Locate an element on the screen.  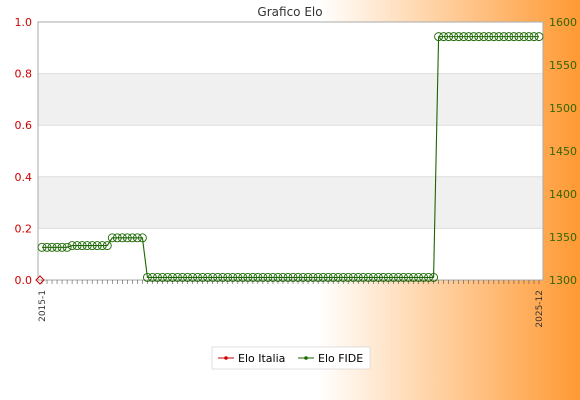
legend: Elo Italia Elo FIDE is located at coordinates (291, 358).